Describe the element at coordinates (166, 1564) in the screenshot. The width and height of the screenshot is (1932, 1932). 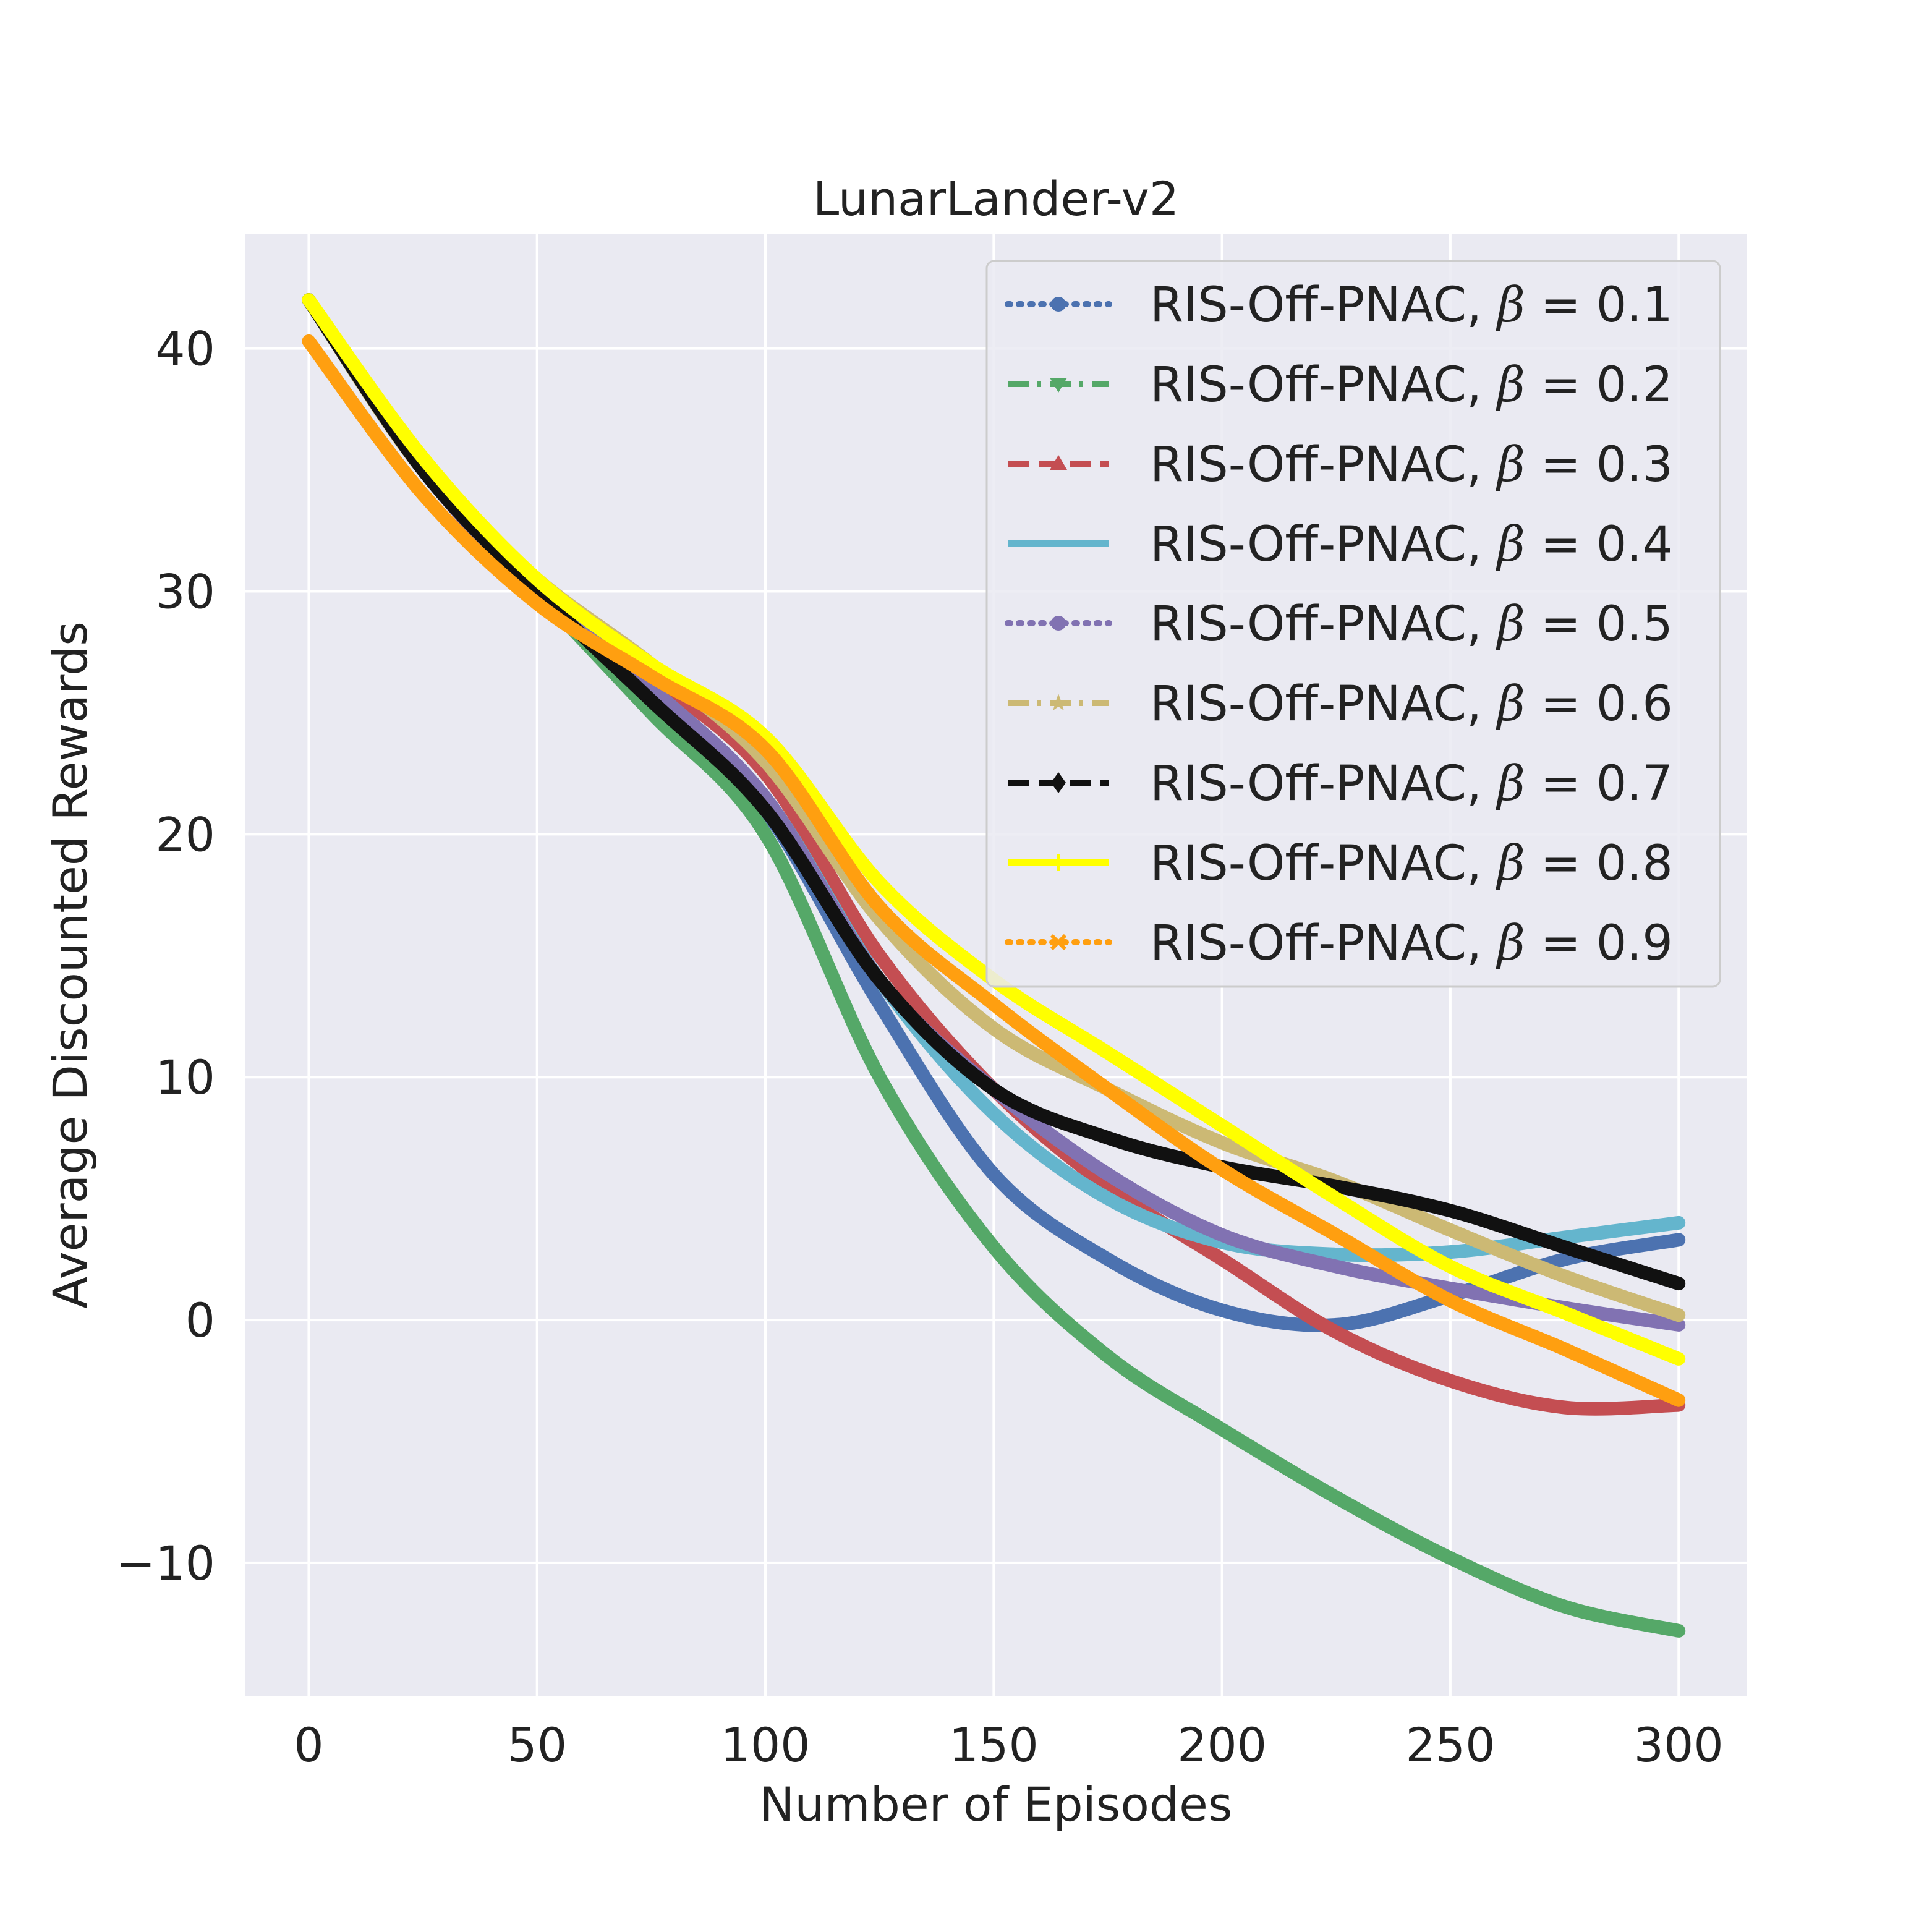
I see `y-tick-label: −10` at that location.